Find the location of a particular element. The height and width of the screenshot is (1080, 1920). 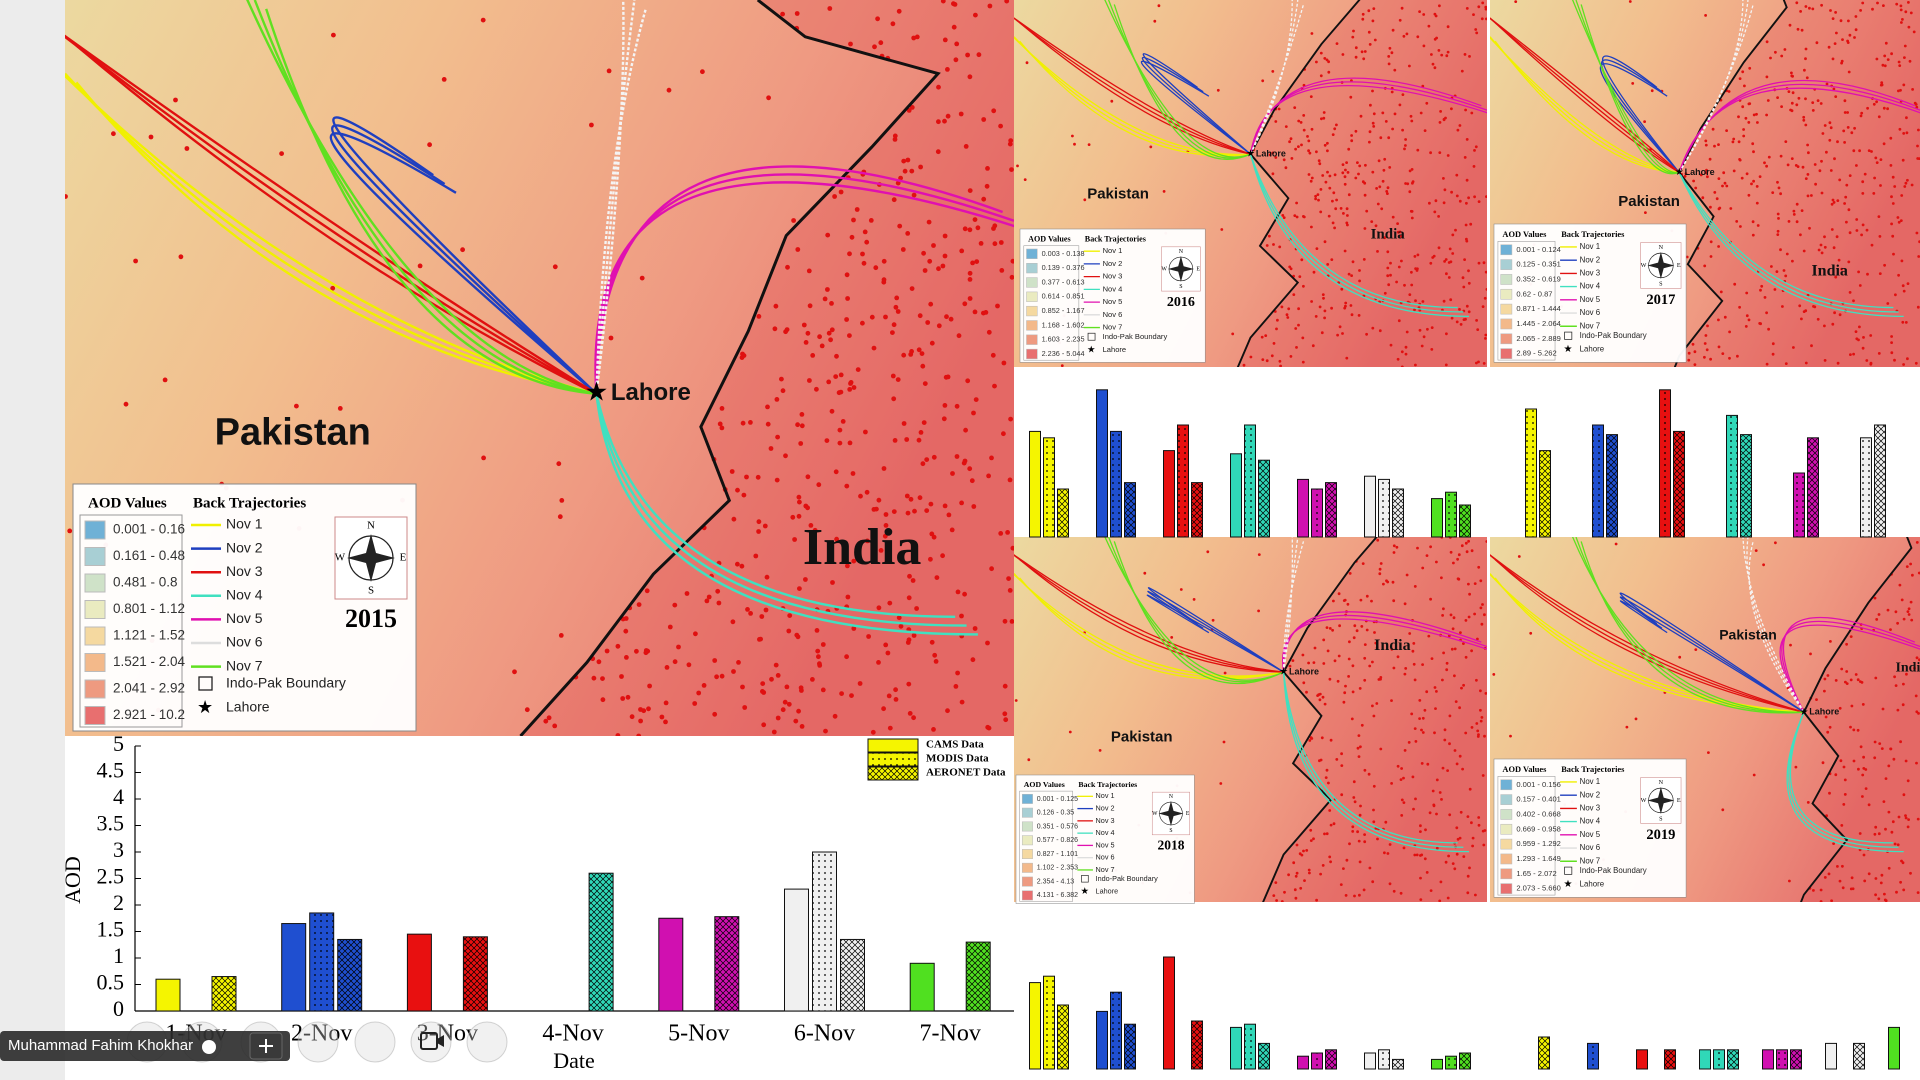

city-symbol: ★ is located at coordinates (205, 707).